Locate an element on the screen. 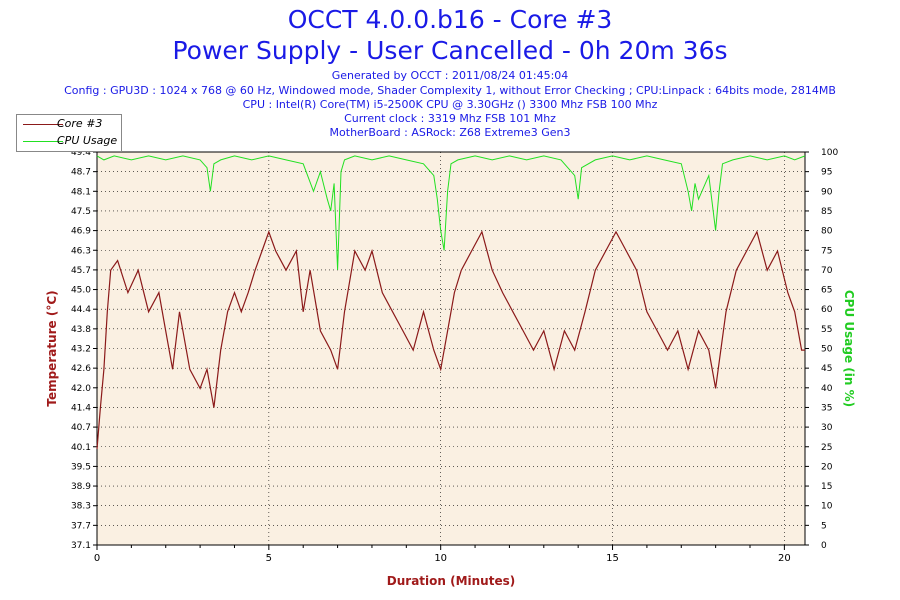 The width and height of the screenshot is (900, 600). y2-tick-label: 100 is located at coordinates (829, 153).